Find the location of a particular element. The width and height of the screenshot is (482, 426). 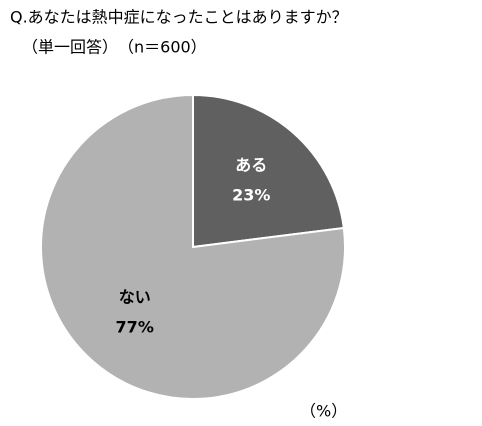

chart-subtitle: （単一回答） （n＝600） is located at coordinates (114, 47).